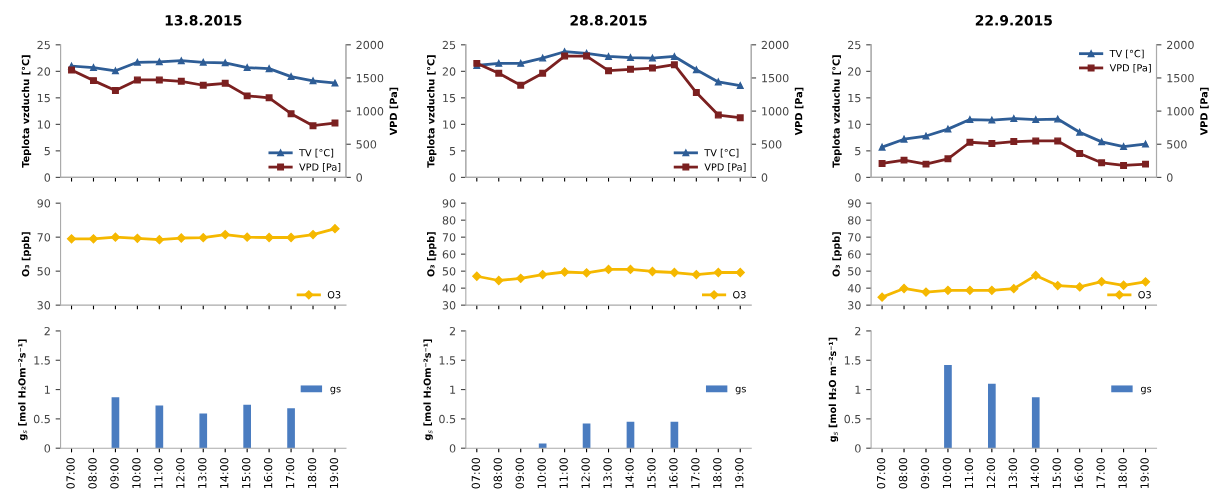 The height and width of the screenshot is (498, 1211). What do you see at coordinates (1013, 20) in the screenshot?
I see `chart-title: 22.9.2015` at bounding box center [1013, 20].